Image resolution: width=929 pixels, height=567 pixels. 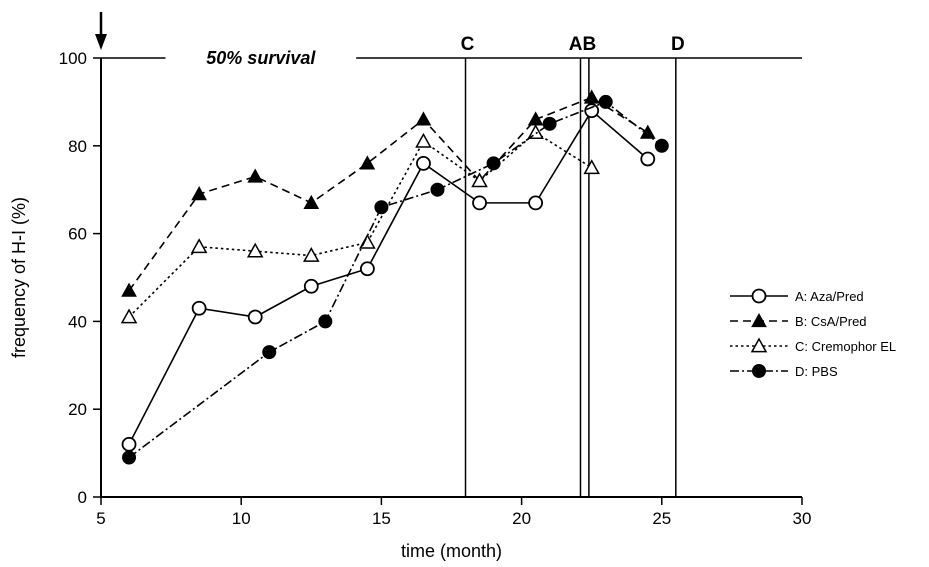 What do you see at coordinates (831, 321) in the screenshot?
I see `legend-label: B: CsA/Pred` at bounding box center [831, 321].